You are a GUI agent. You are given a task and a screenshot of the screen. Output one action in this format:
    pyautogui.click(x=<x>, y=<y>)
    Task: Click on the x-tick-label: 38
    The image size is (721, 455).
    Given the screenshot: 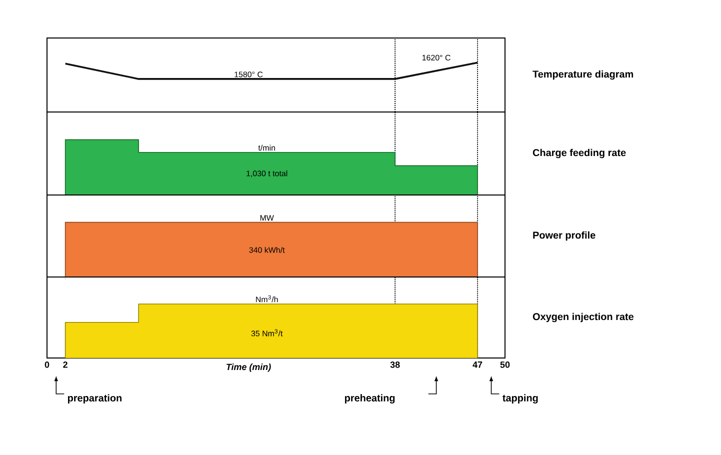 What is the action you would take?
    pyautogui.click(x=395, y=365)
    